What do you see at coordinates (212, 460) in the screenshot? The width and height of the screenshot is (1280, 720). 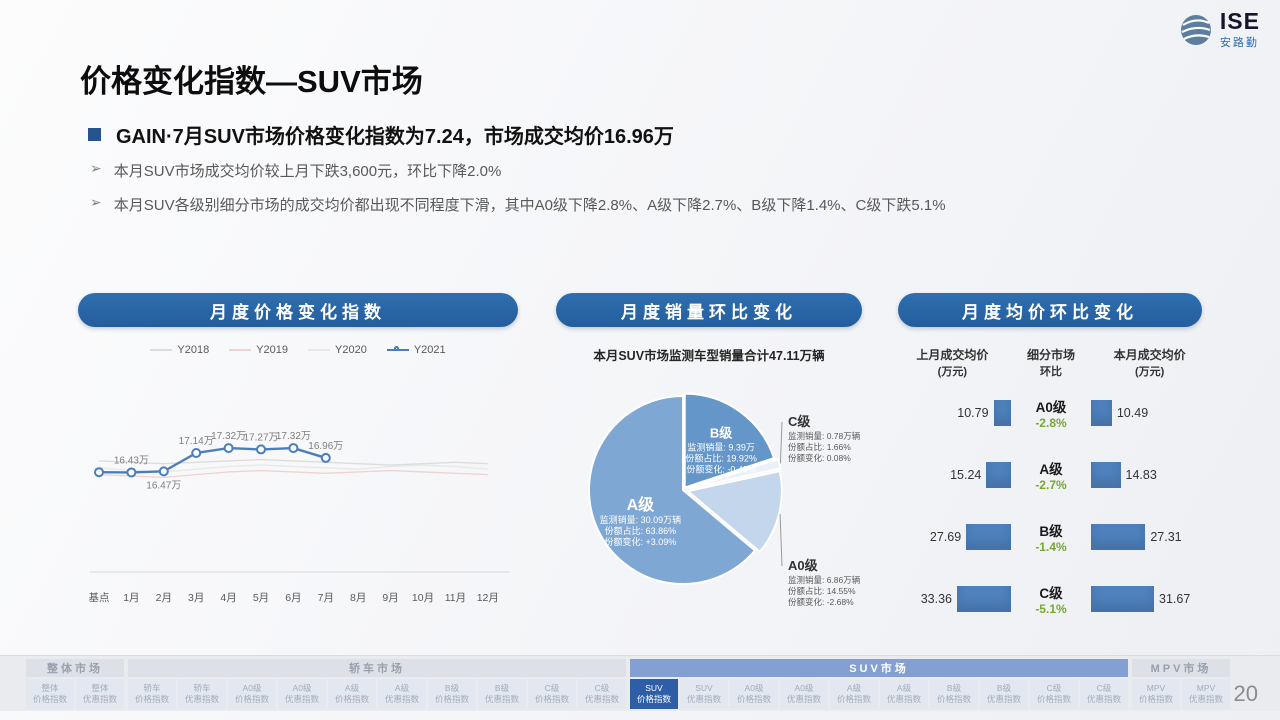 I see `series-line-Y2021` at bounding box center [212, 460].